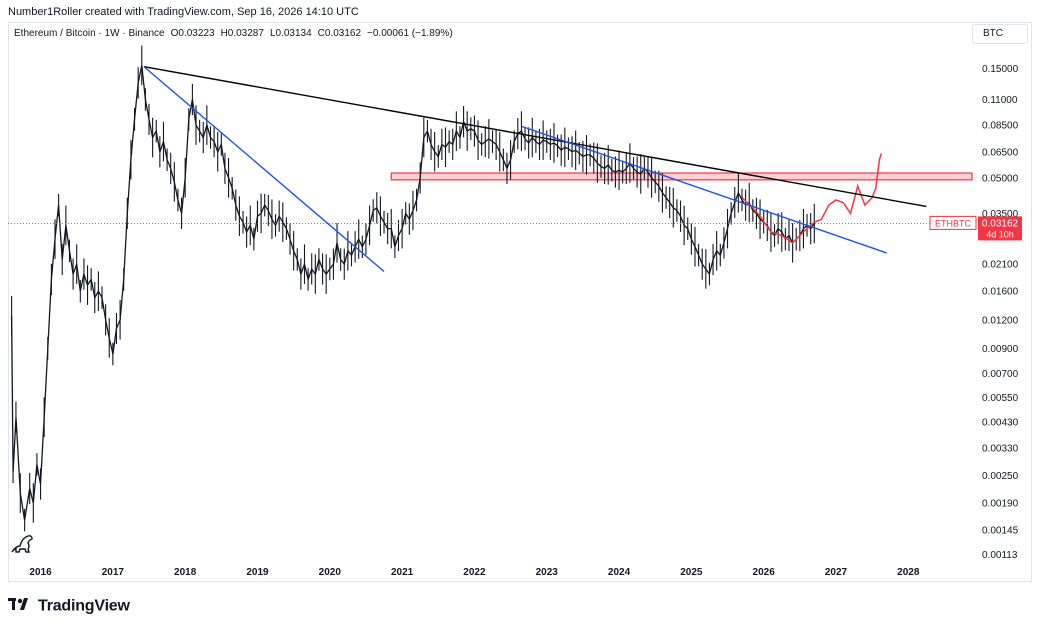 The image size is (1040, 628). I want to click on y-tick-label: 0.08500, so click(1000, 126).